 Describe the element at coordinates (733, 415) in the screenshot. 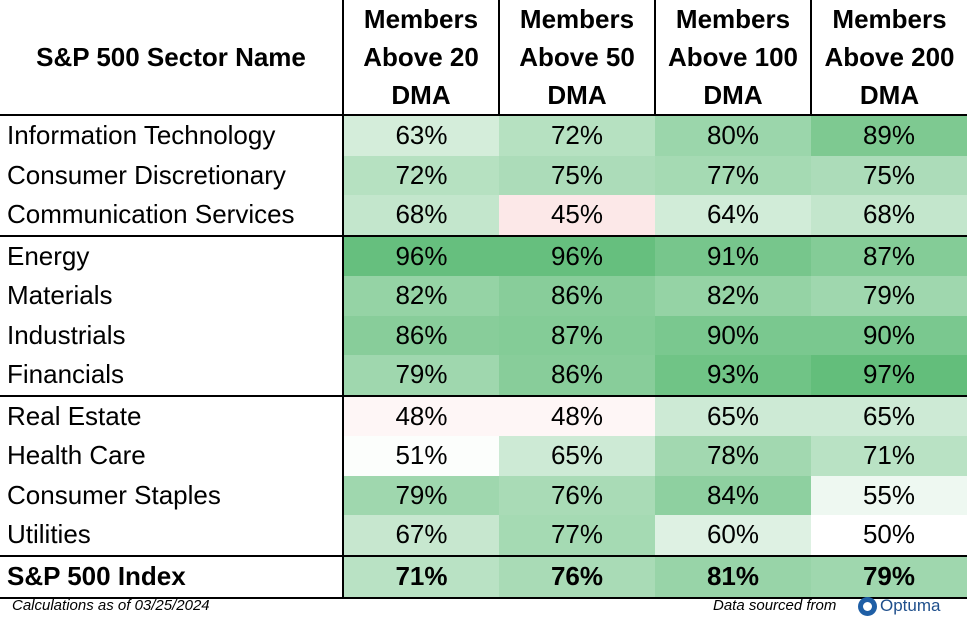

I see `value-cell-members-above-100-dma: 65%` at that location.